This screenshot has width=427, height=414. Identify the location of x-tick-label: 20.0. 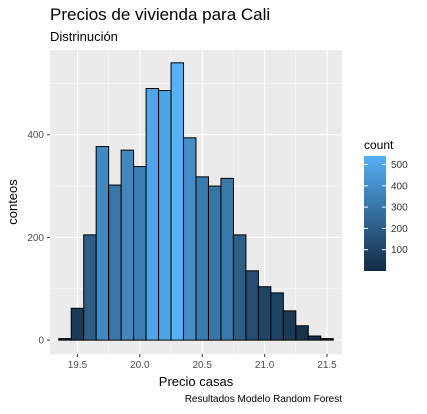
(140, 365).